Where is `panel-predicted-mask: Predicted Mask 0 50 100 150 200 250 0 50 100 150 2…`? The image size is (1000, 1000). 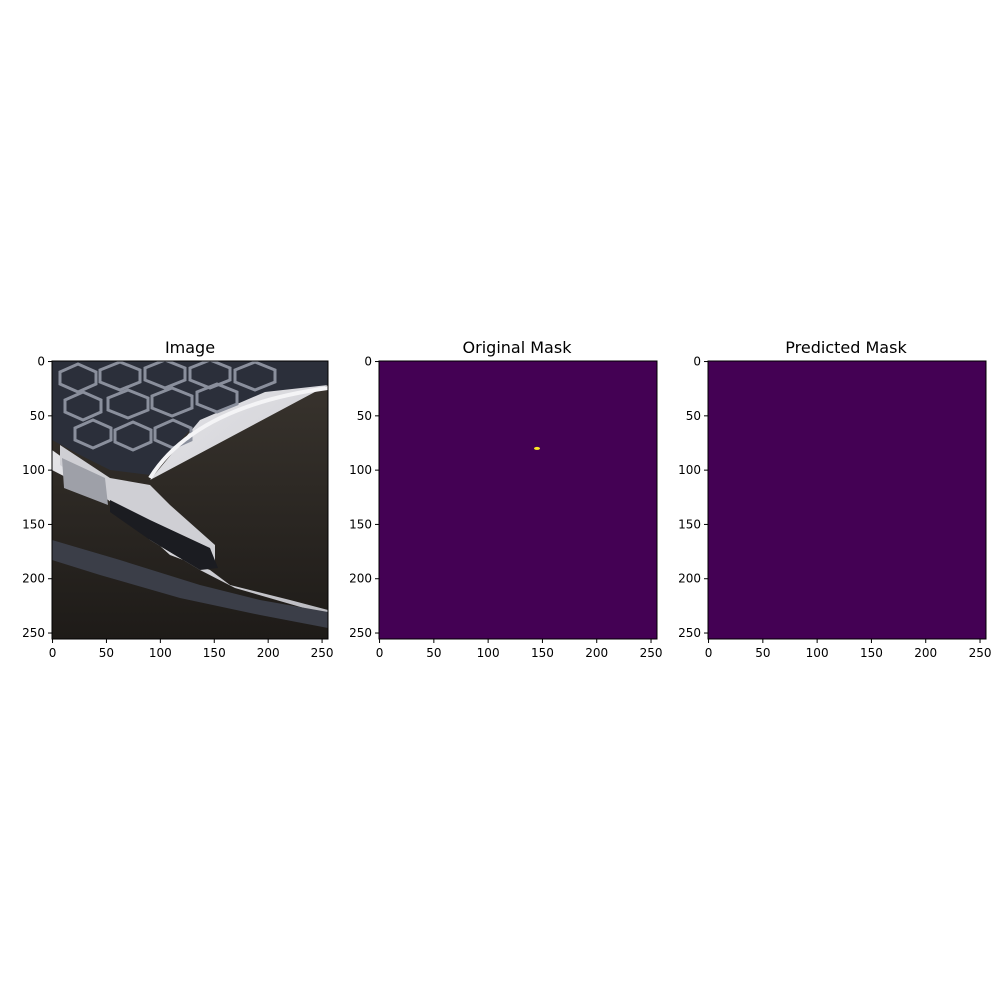 panel-predicted-mask: Predicted Mask 0 50 100 150 200 250 0 50 100 150 2… is located at coordinates (834, 499).